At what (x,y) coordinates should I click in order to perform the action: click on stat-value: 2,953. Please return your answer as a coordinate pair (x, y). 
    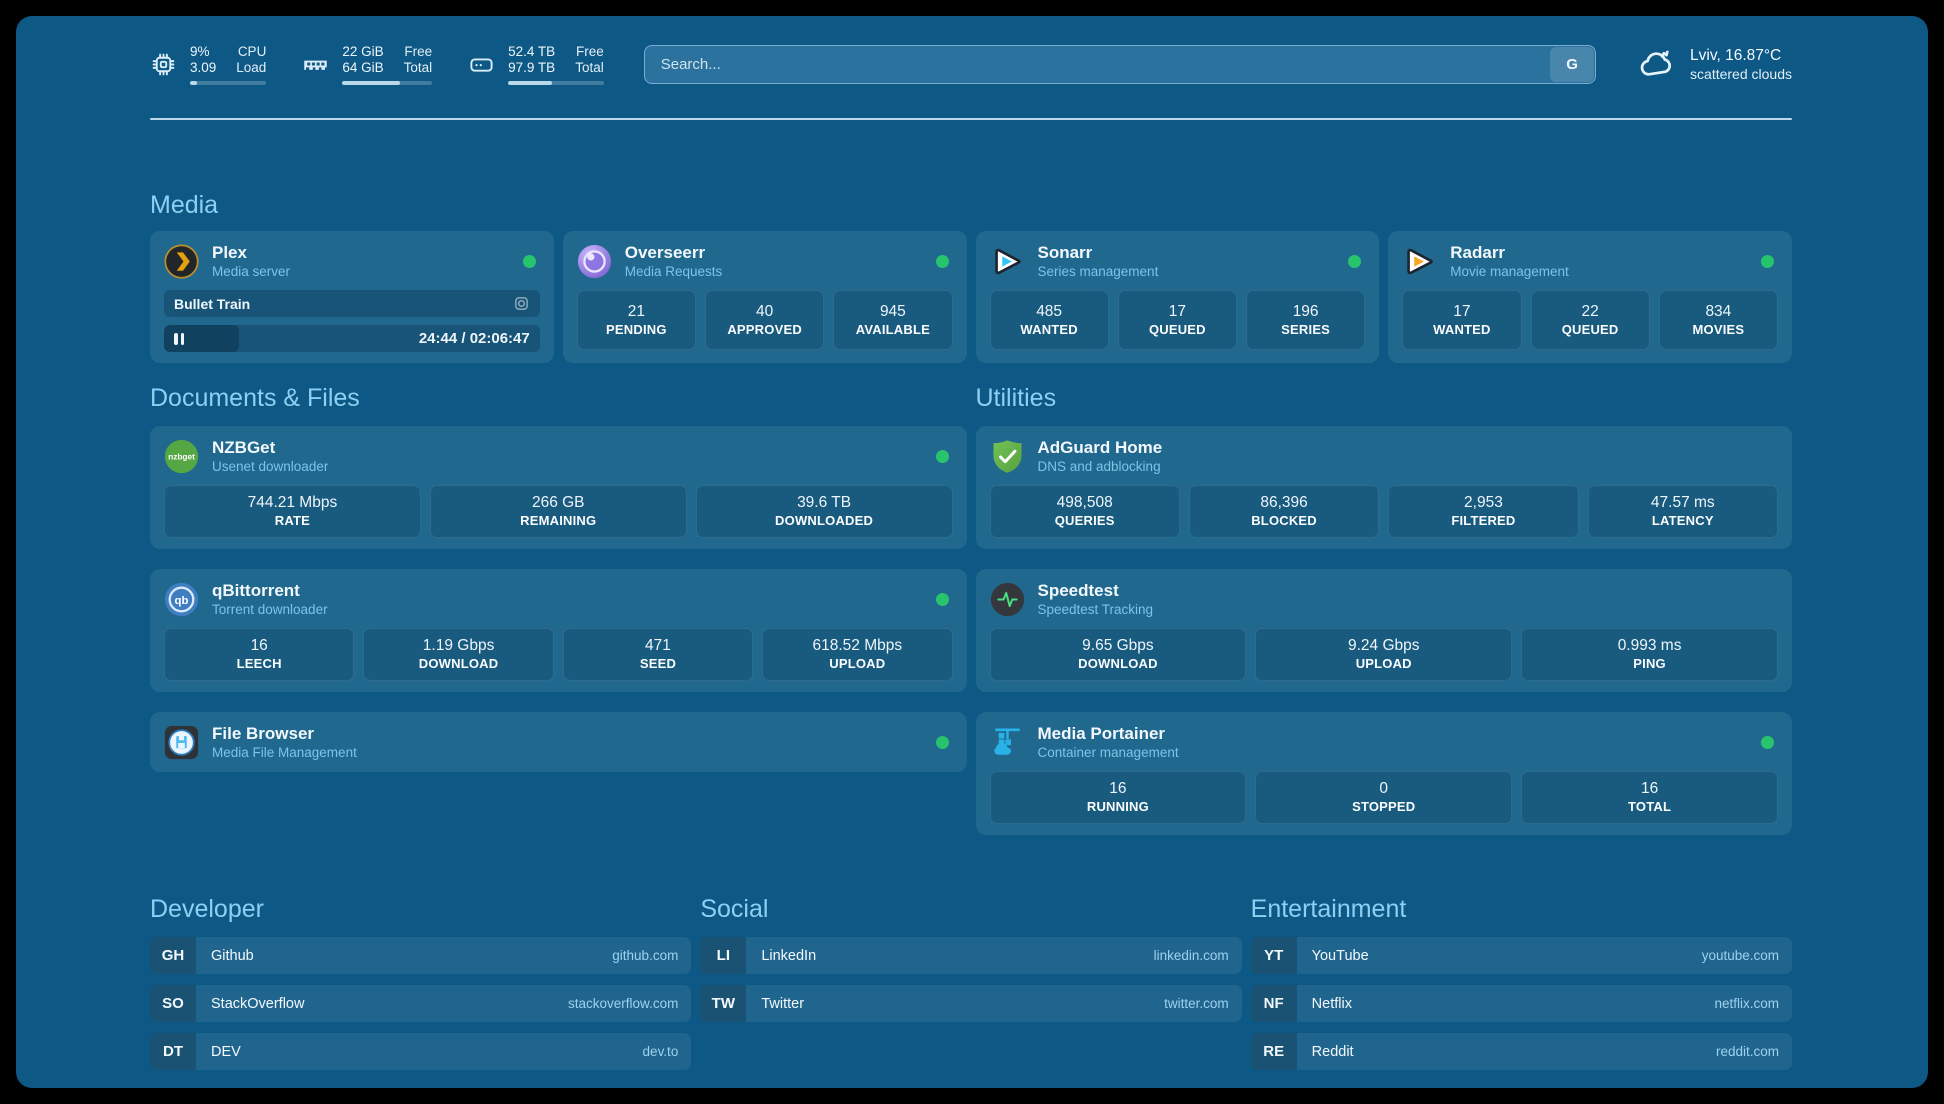
    Looking at the image, I should click on (1483, 502).